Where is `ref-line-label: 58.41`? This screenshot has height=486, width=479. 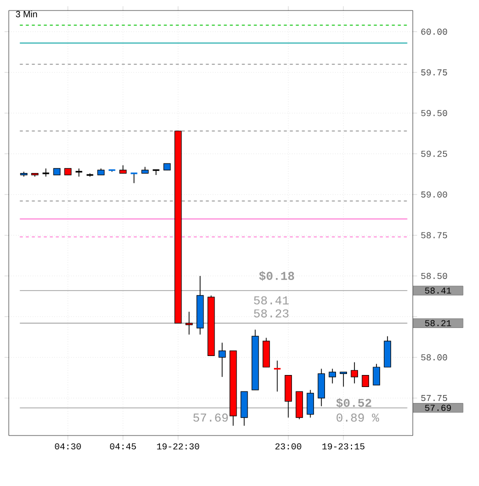
ref-line-label: 58.41 is located at coordinates (438, 291).